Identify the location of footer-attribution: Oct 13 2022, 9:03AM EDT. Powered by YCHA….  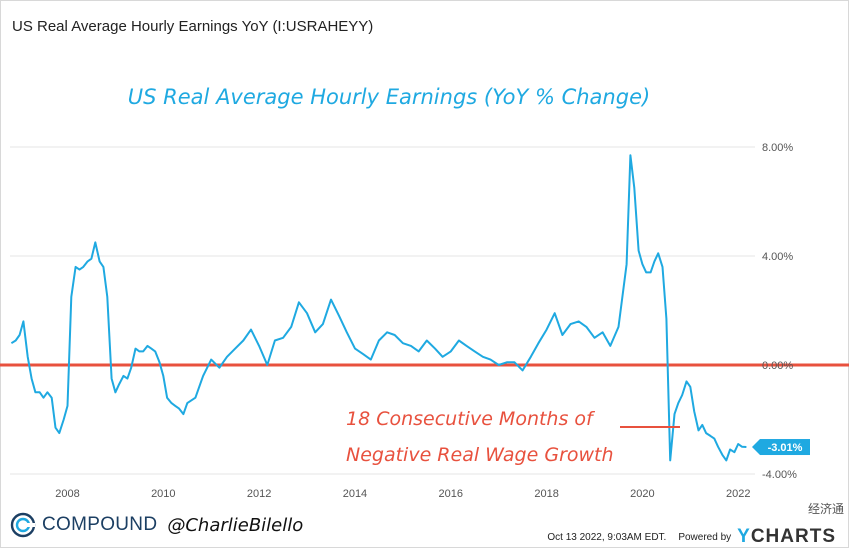
(691, 537).